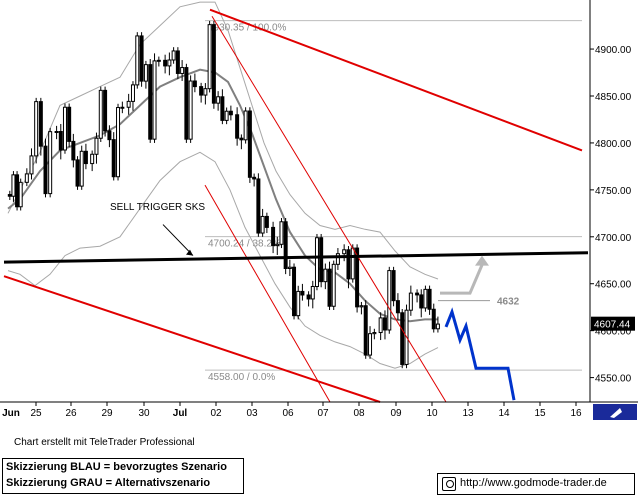 Image resolution: width=638 pixels, height=499 pixels. What do you see at coordinates (540, 413) in the screenshot?
I see `x-tick-label: 15` at bounding box center [540, 413].